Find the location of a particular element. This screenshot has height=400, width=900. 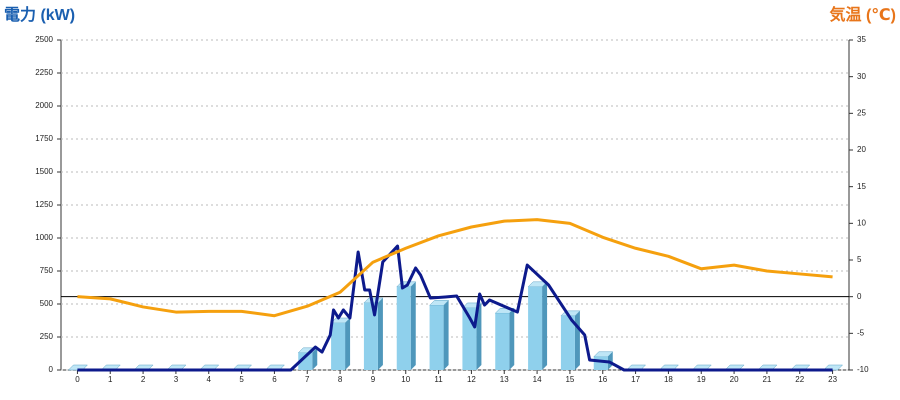

y2-tick-label: 25 is located at coordinates (861, 112).